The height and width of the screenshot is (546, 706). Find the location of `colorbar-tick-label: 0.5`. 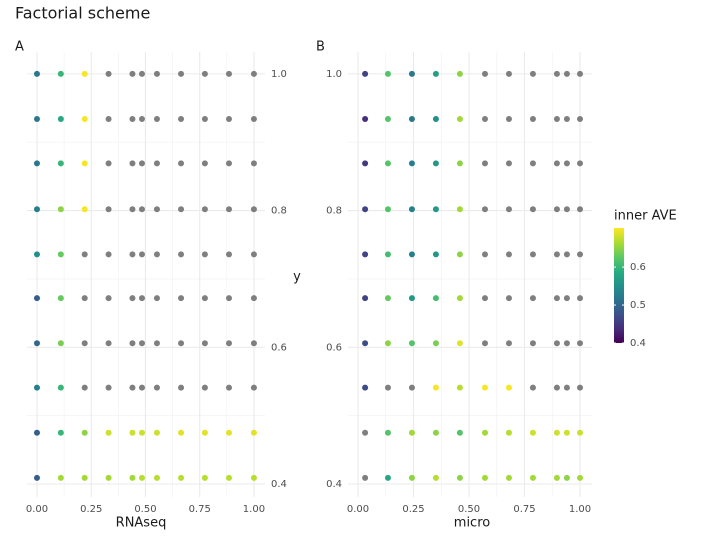

colorbar-tick-label: 0.5 is located at coordinates (638, 305).